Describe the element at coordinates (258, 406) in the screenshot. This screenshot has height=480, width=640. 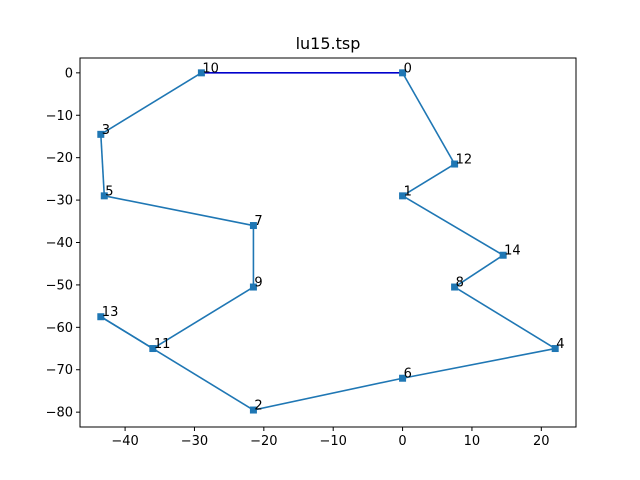
I see `node-label: 2` at that location.